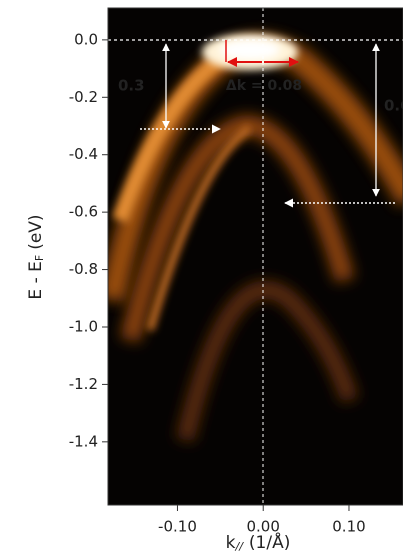 Image resolution: width=403 pixels, height=558 pixels. I want to click on y-tick-label: 0.0, so click(86, 39).